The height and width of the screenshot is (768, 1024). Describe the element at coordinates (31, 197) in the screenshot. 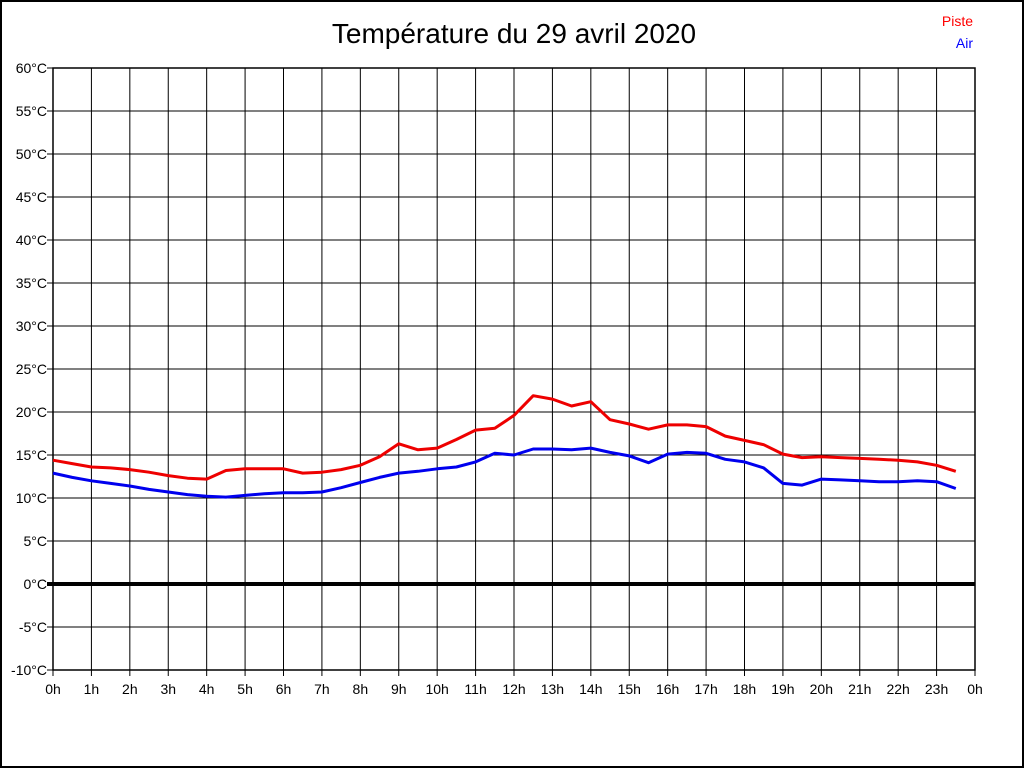

I see `y-tick-label: 45°C` at that location.